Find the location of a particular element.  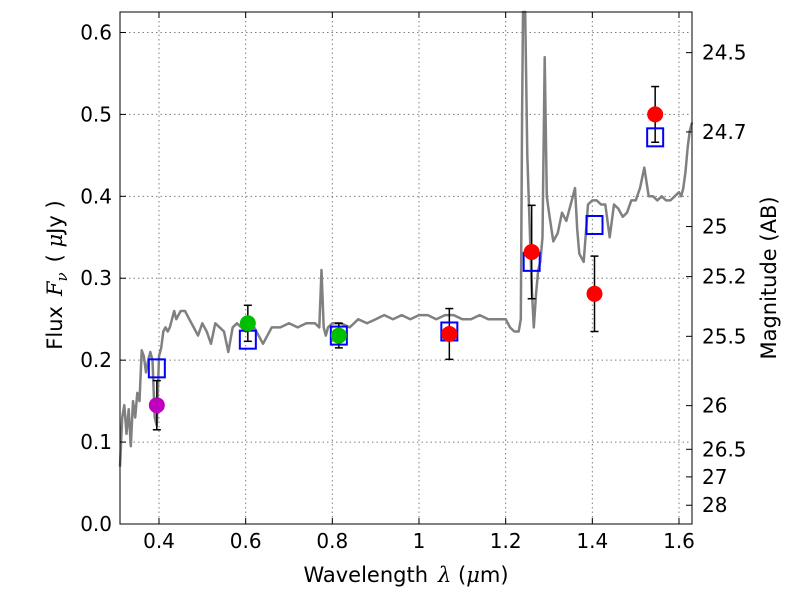

y2-tick-label: 26 is located at coordinates (714, 406).